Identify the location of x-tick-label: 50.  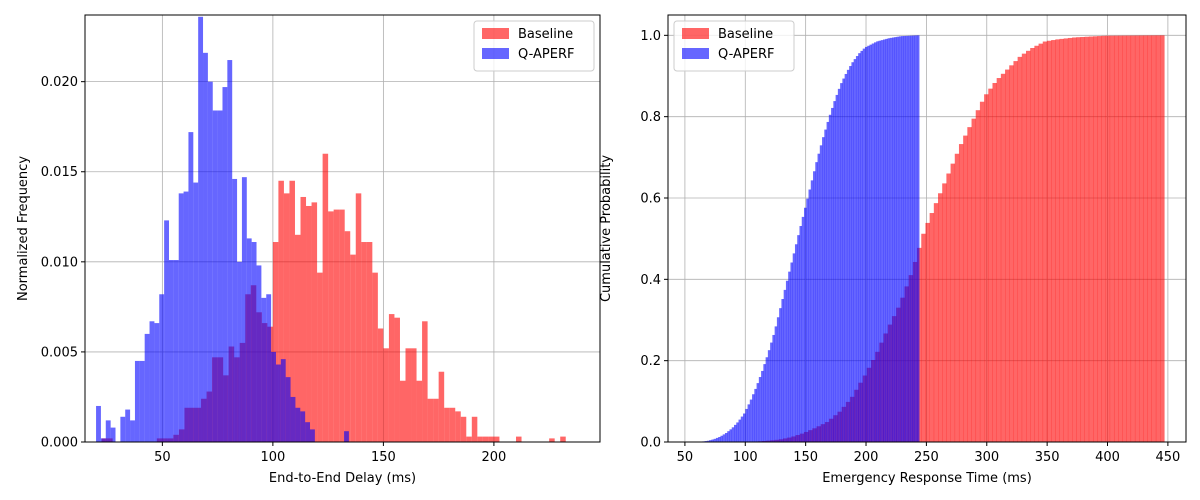
(685, 457).